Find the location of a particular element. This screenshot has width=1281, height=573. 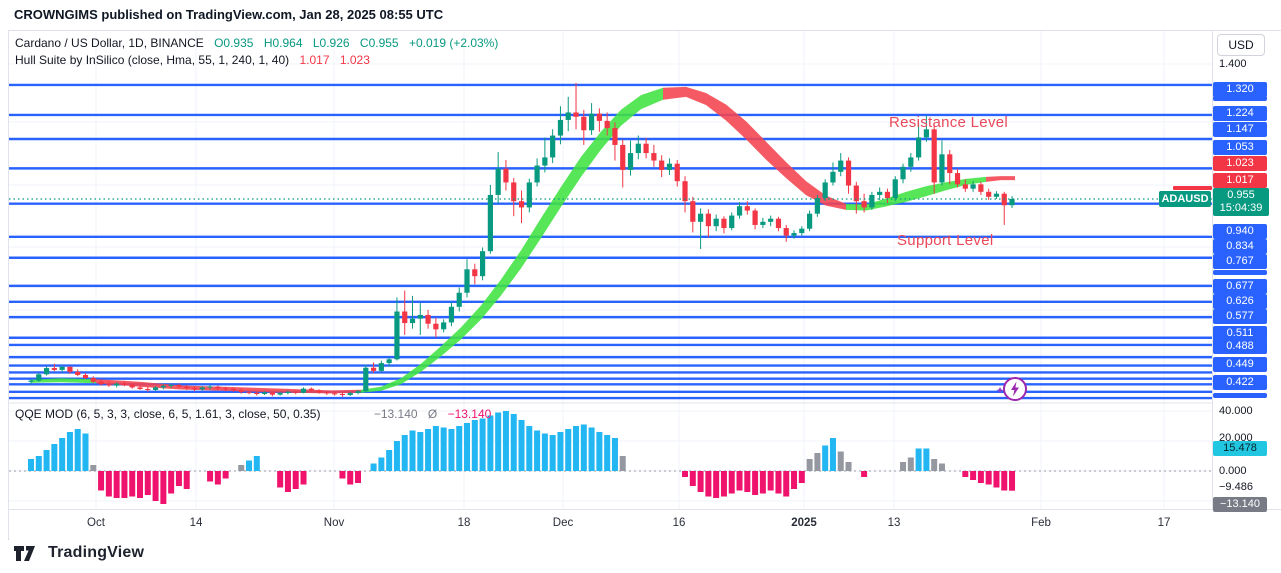

support-level-label: Support Level is located at coordinates (945, 240).